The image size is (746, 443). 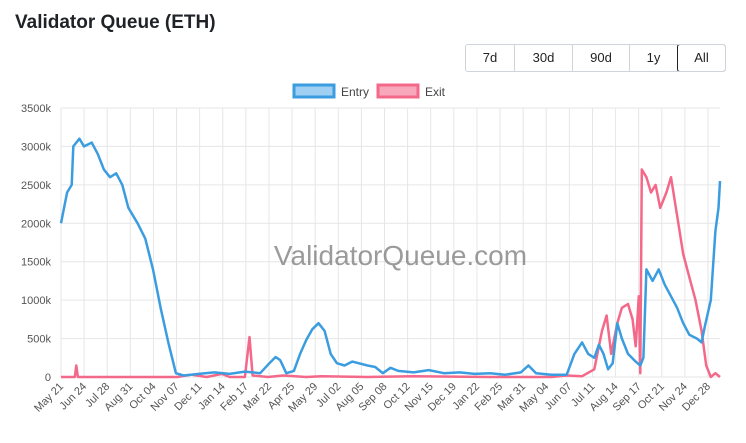 I want to click on legend-item-entry: Entry, so click(x=330, y=91).